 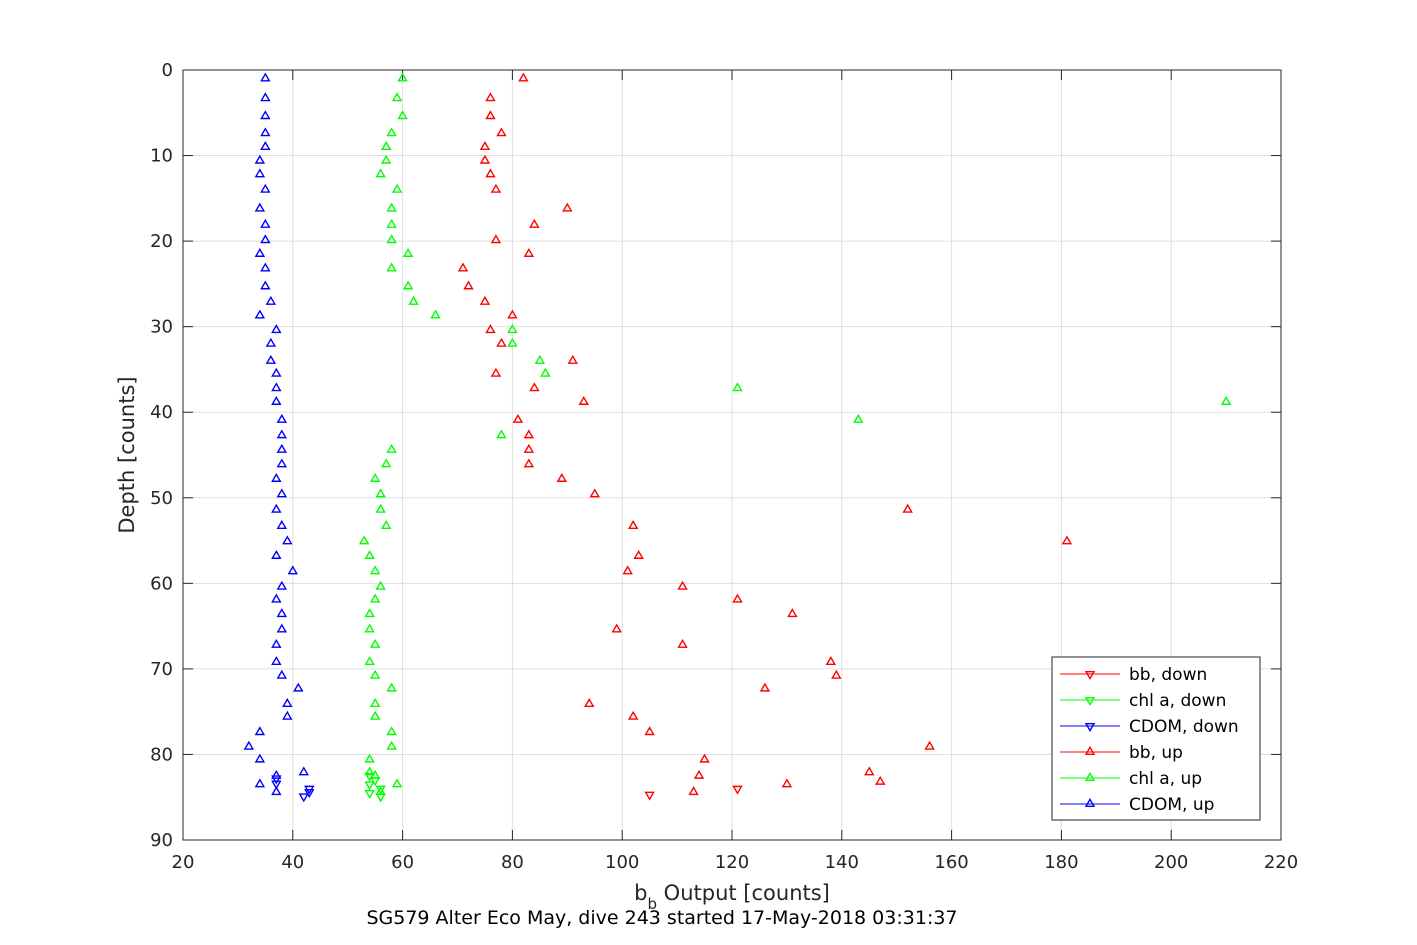 What do you see at coordinates (951, 862) in the screenshot?
I see `x-tick-label: 160` at bounding box center [951, 862].